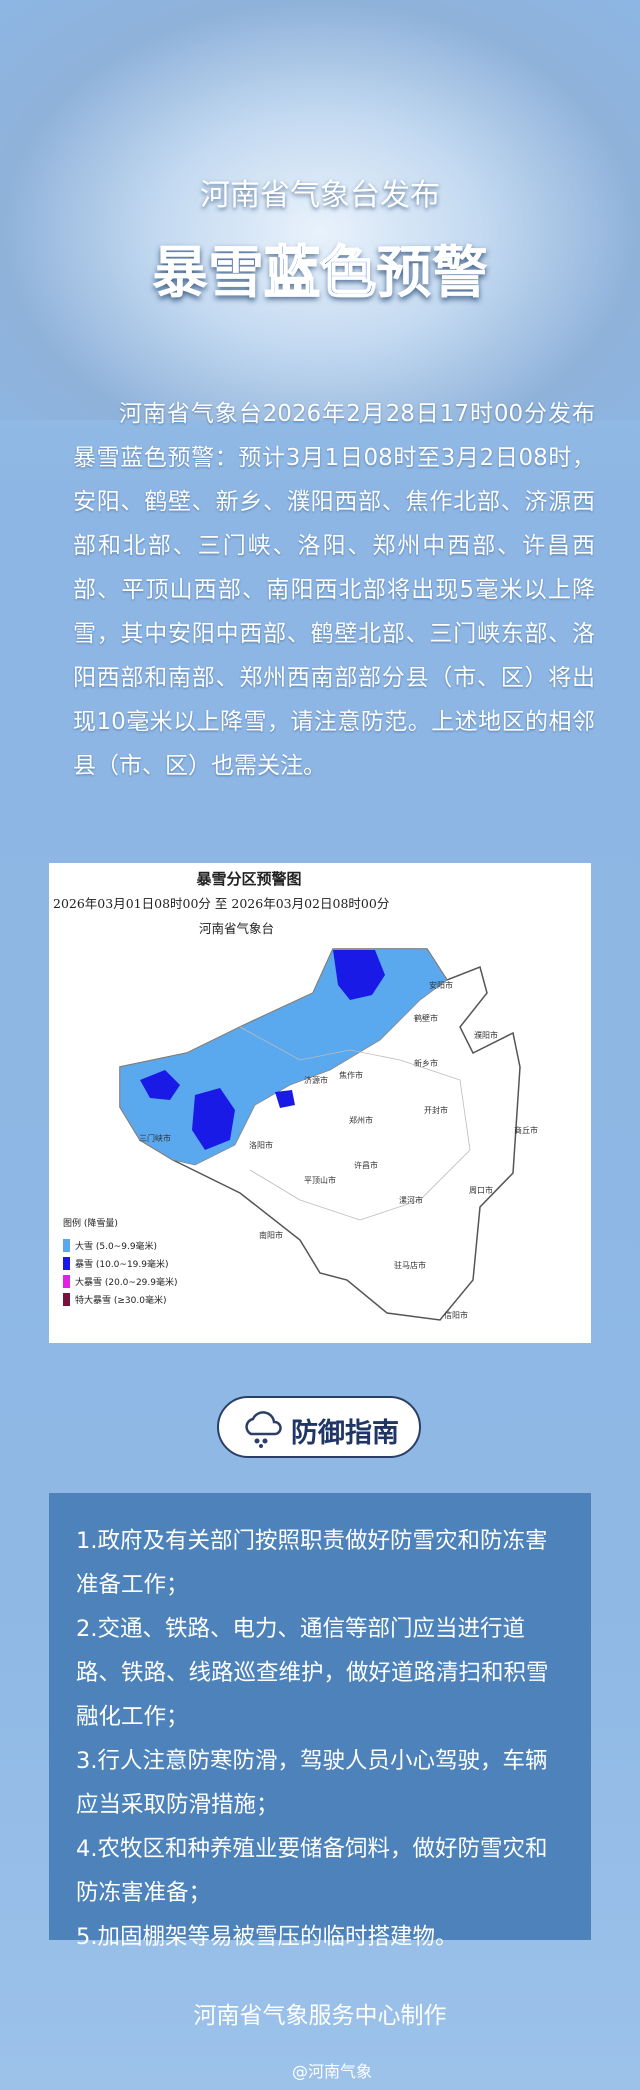 This screenshot has height=2090, width=640. I want to click on title-highlight: 蓝色, so click(320, 273).